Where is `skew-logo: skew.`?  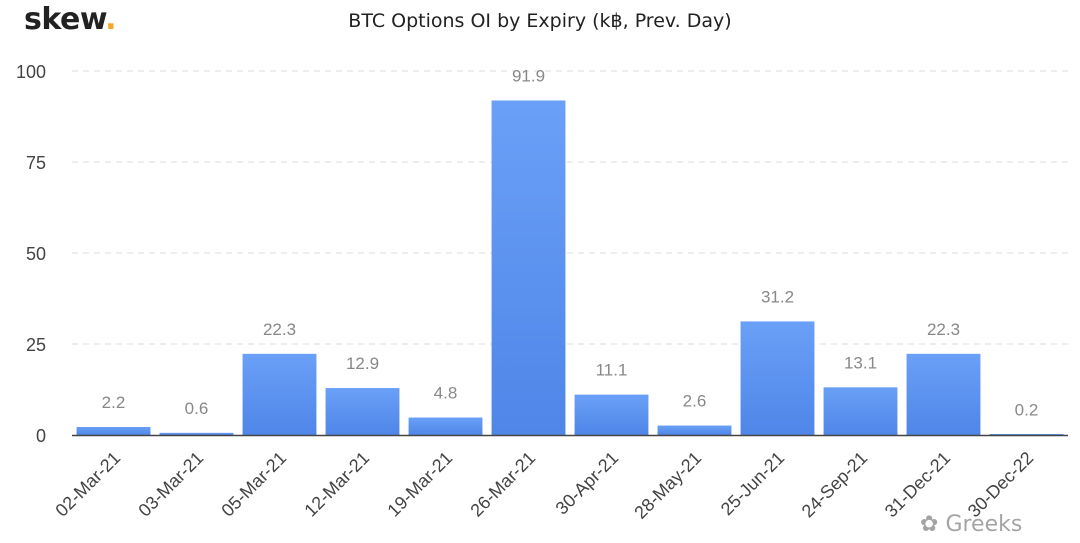 skew-logo: skew. is located at coordinates (70, 19).